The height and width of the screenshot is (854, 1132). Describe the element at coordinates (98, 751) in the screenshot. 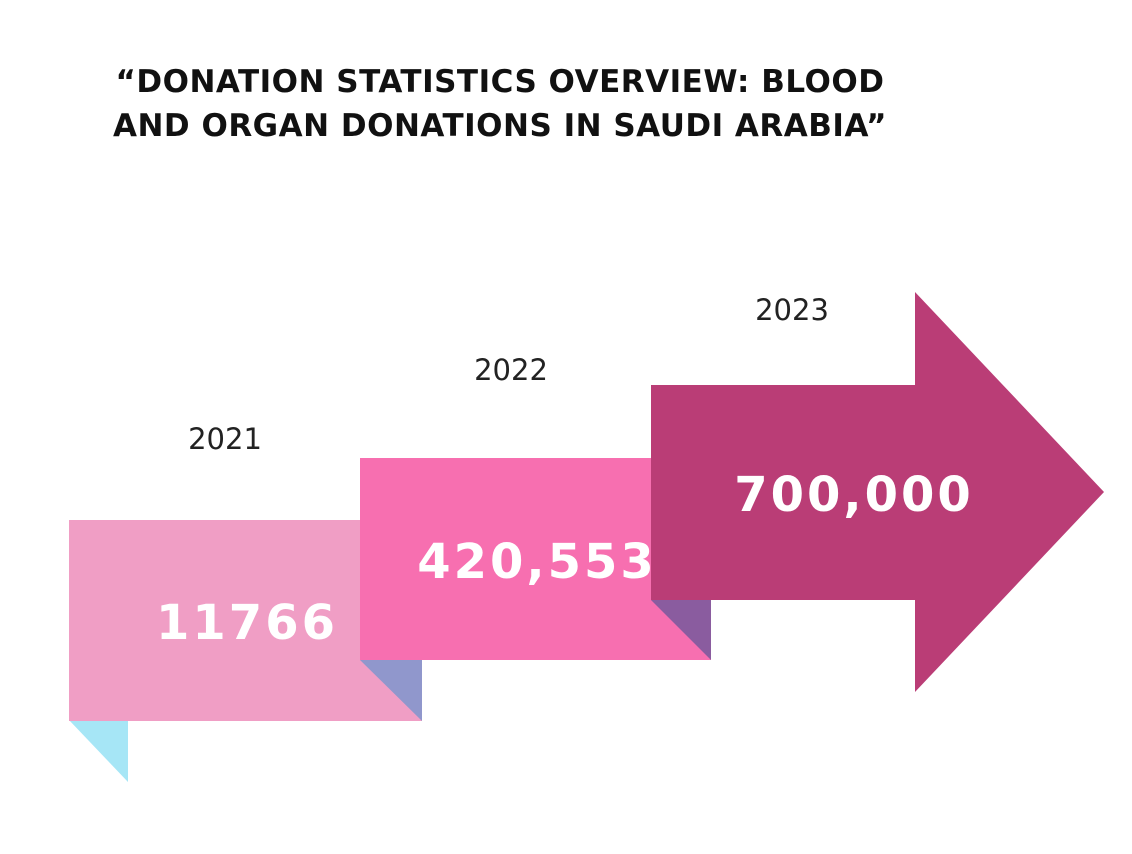

I see `step-2021-fold` at that location.